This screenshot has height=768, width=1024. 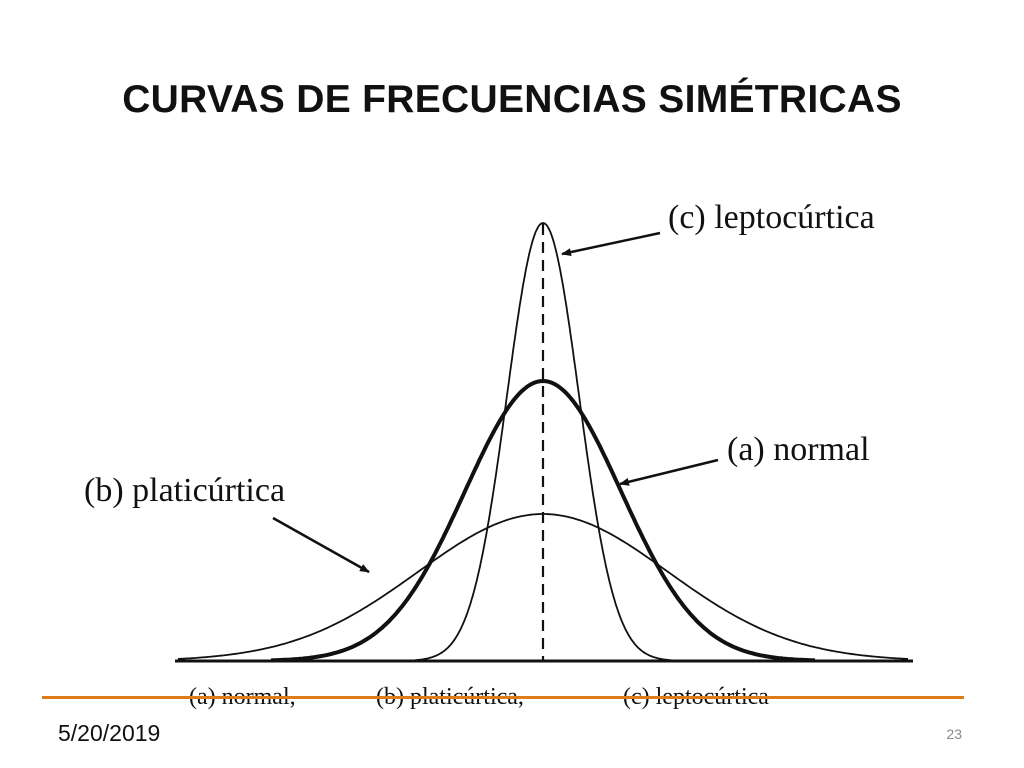 I want to click on footer-divider, so click(x=503, y=697).